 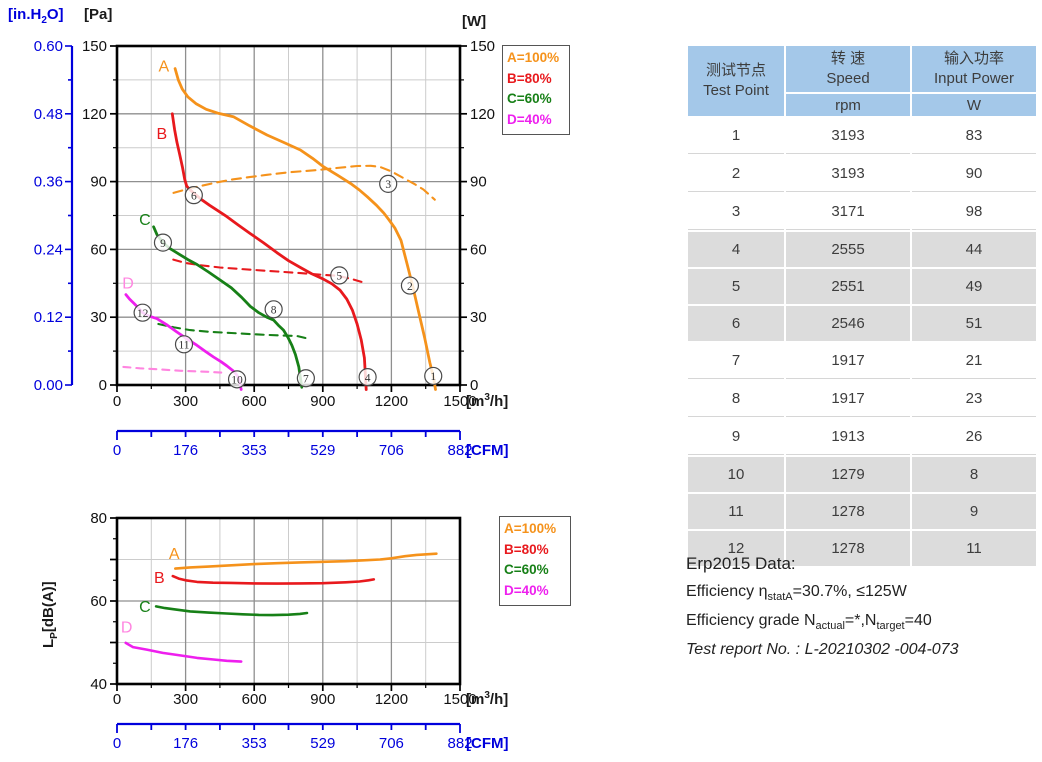 What do you see at coordinates (487, 699) in the screenshot?
I see `airflow-unit-m3h-bottom: [m3/h]` at bounding box center [487, 699].